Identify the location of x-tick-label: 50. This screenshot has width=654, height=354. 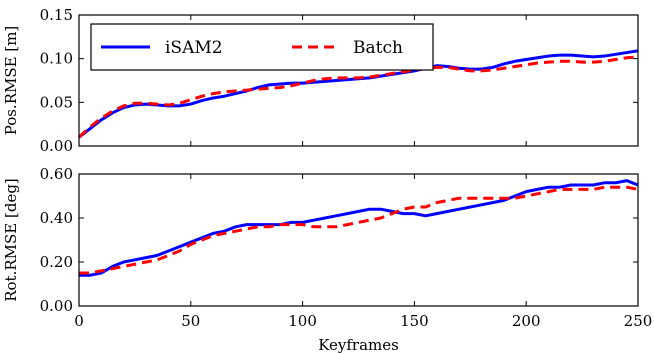
(190, 321).